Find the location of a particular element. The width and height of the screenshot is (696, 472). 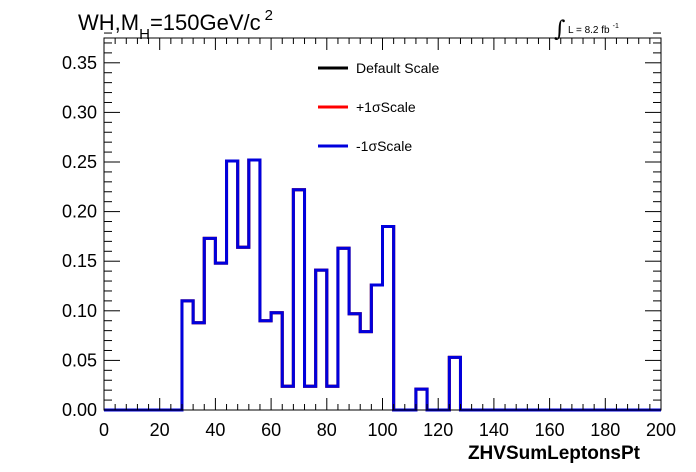

x-tick-label: 140 is located at coordinates (494, 430).